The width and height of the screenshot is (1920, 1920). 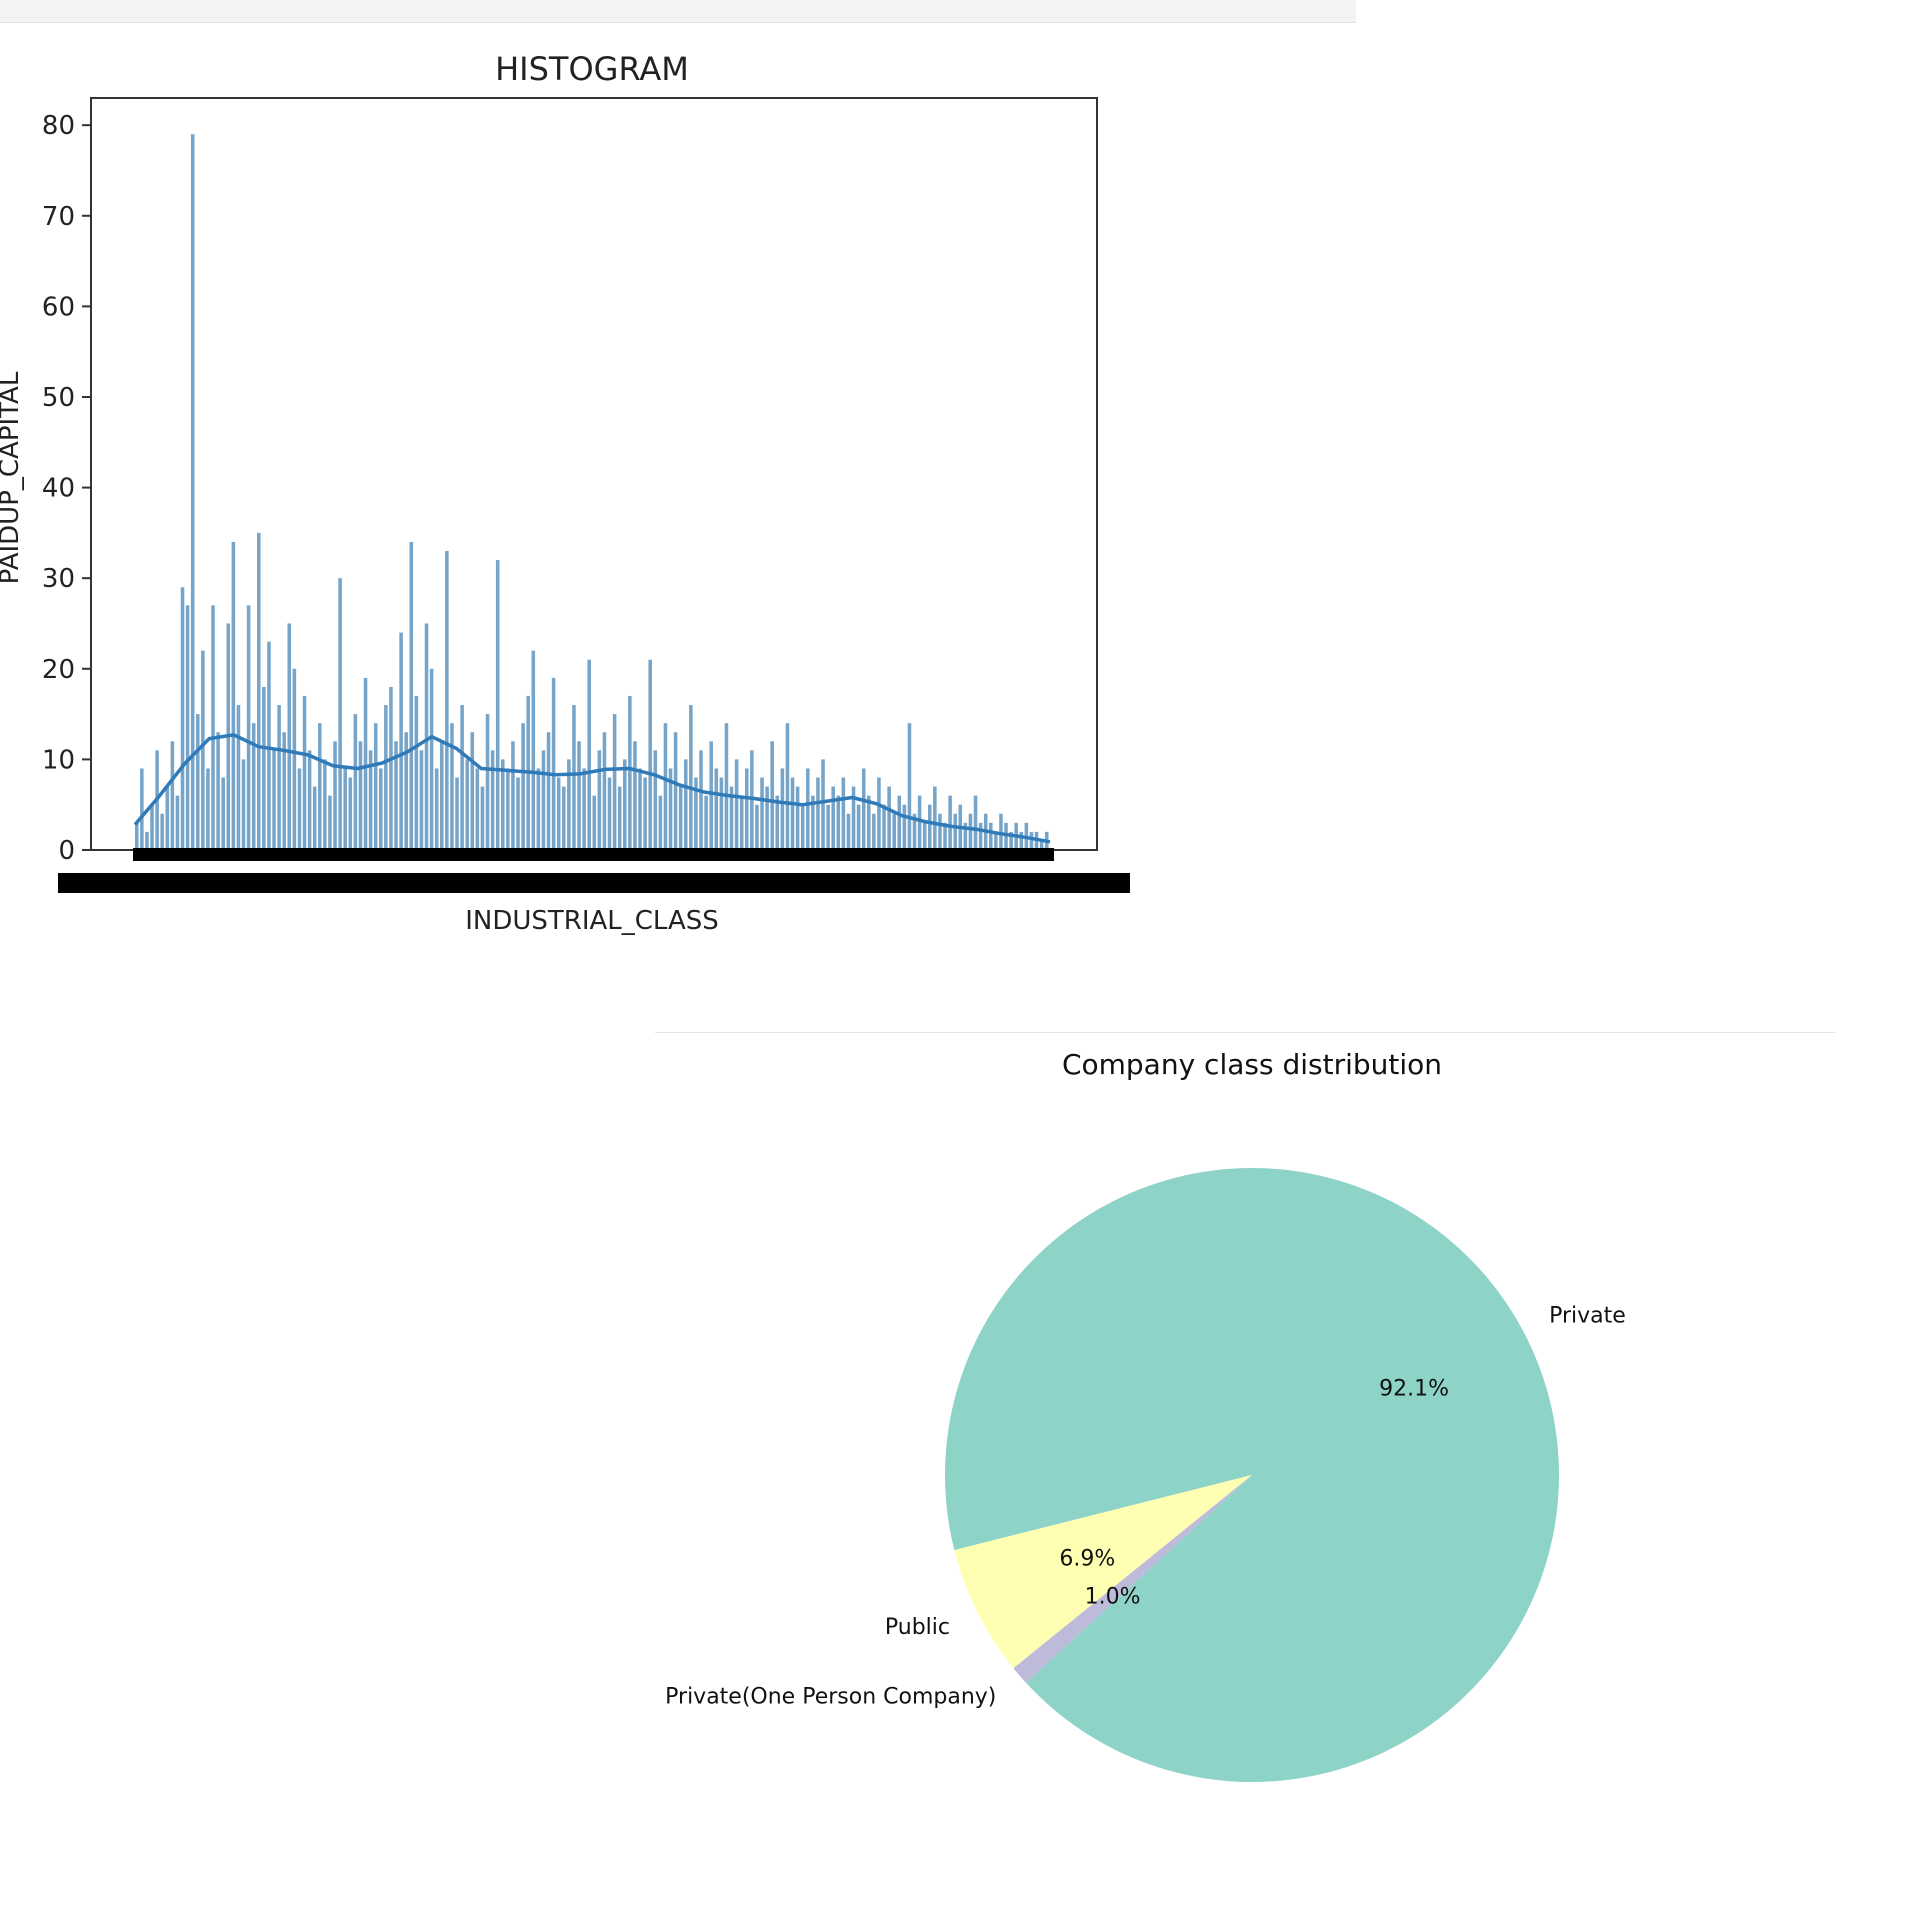 I want to click on pie-pct-label: 6.9%, so click(x=1087, y=1558).